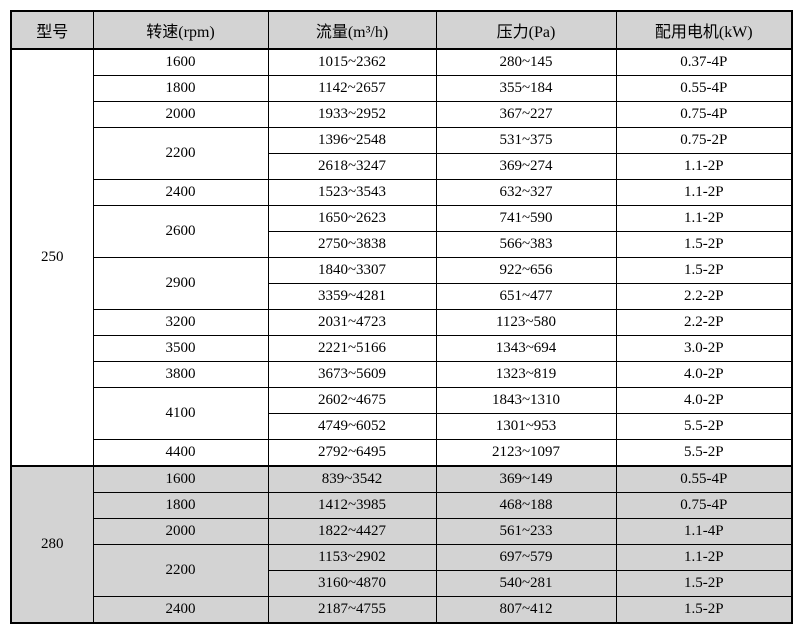 The width and height of the screenshot is (800, 629). I want to click on table-row: 2200 1153~2902 697~579 1.1-2P, so click(402, 570).